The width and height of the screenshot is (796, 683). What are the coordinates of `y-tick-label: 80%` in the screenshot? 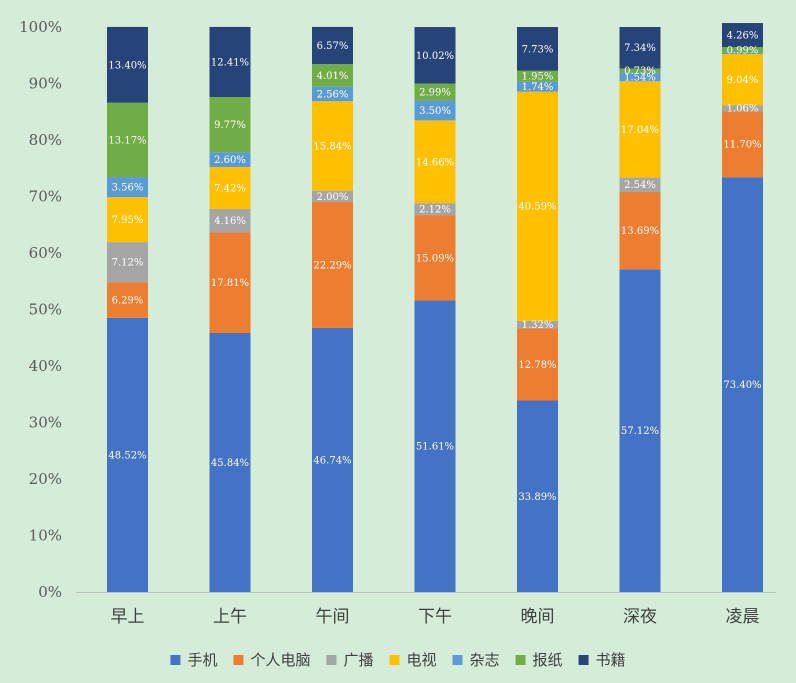 It's located at (45, 140).